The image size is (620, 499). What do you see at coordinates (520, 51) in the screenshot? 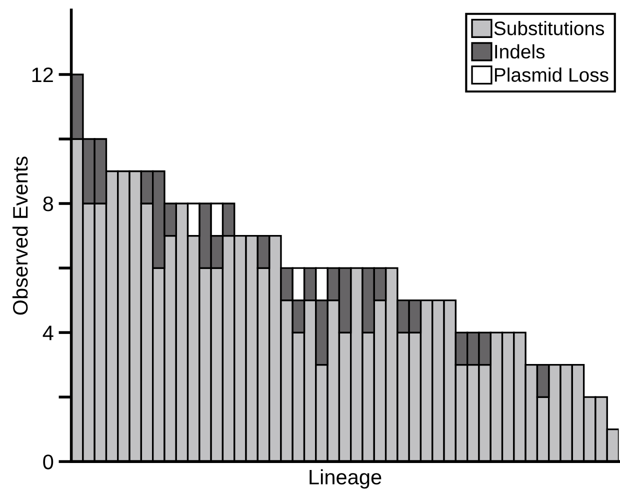
I see `legend-label: Indels` at bounding box center [520, 51].